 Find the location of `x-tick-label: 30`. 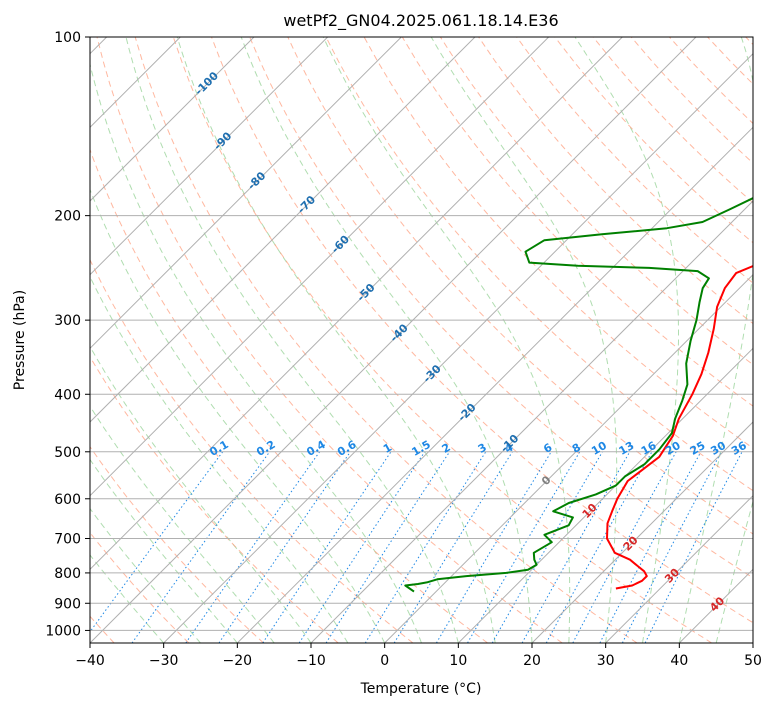

x-tick-label: 30 is located at coordinates (606, 661).